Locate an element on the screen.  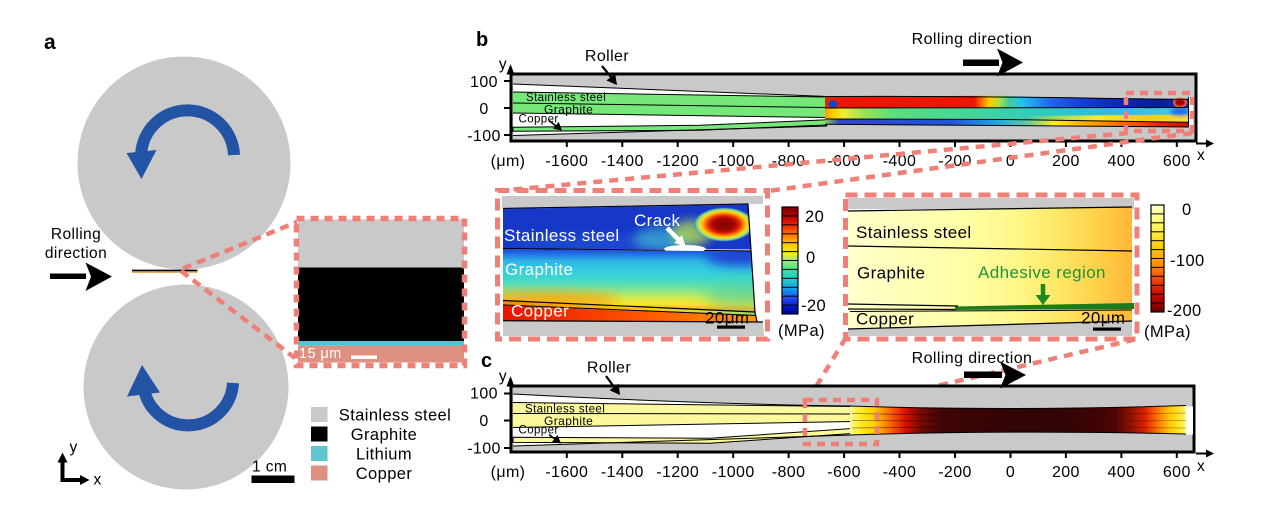
svg-text: a is located at coordinates (50, 42).